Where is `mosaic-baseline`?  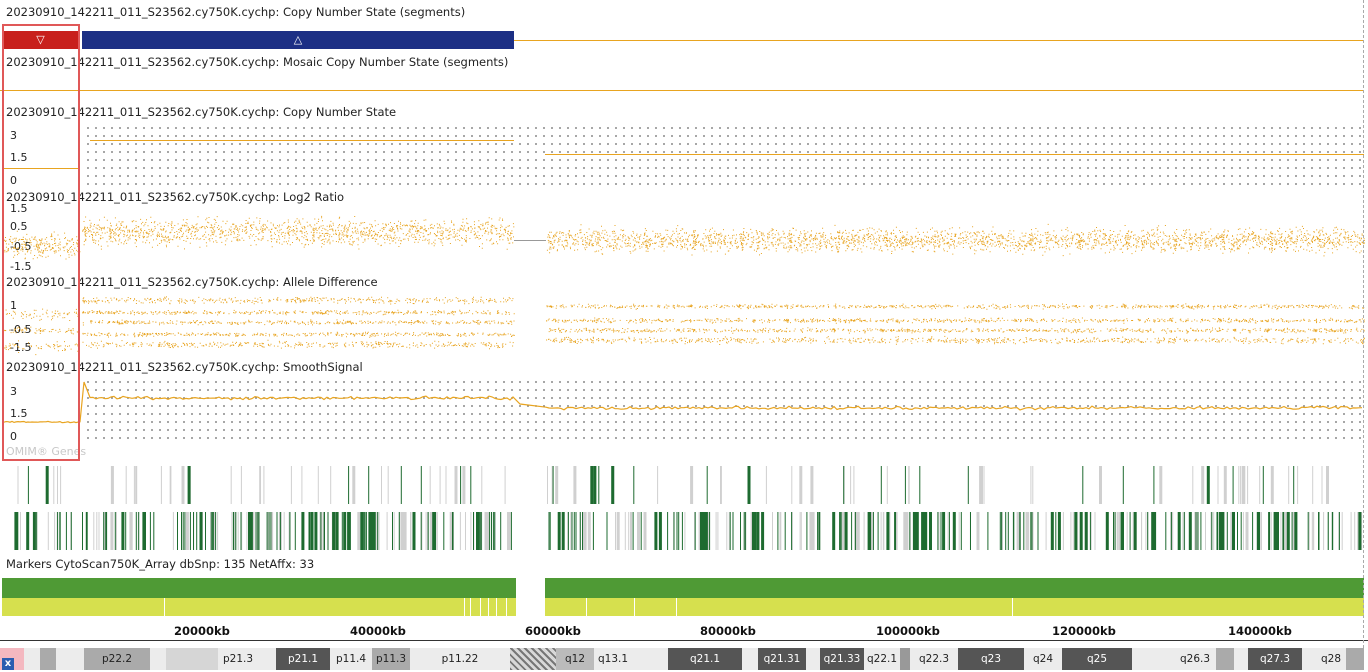
mosaic-baseline is located at coordinates (682, 90).